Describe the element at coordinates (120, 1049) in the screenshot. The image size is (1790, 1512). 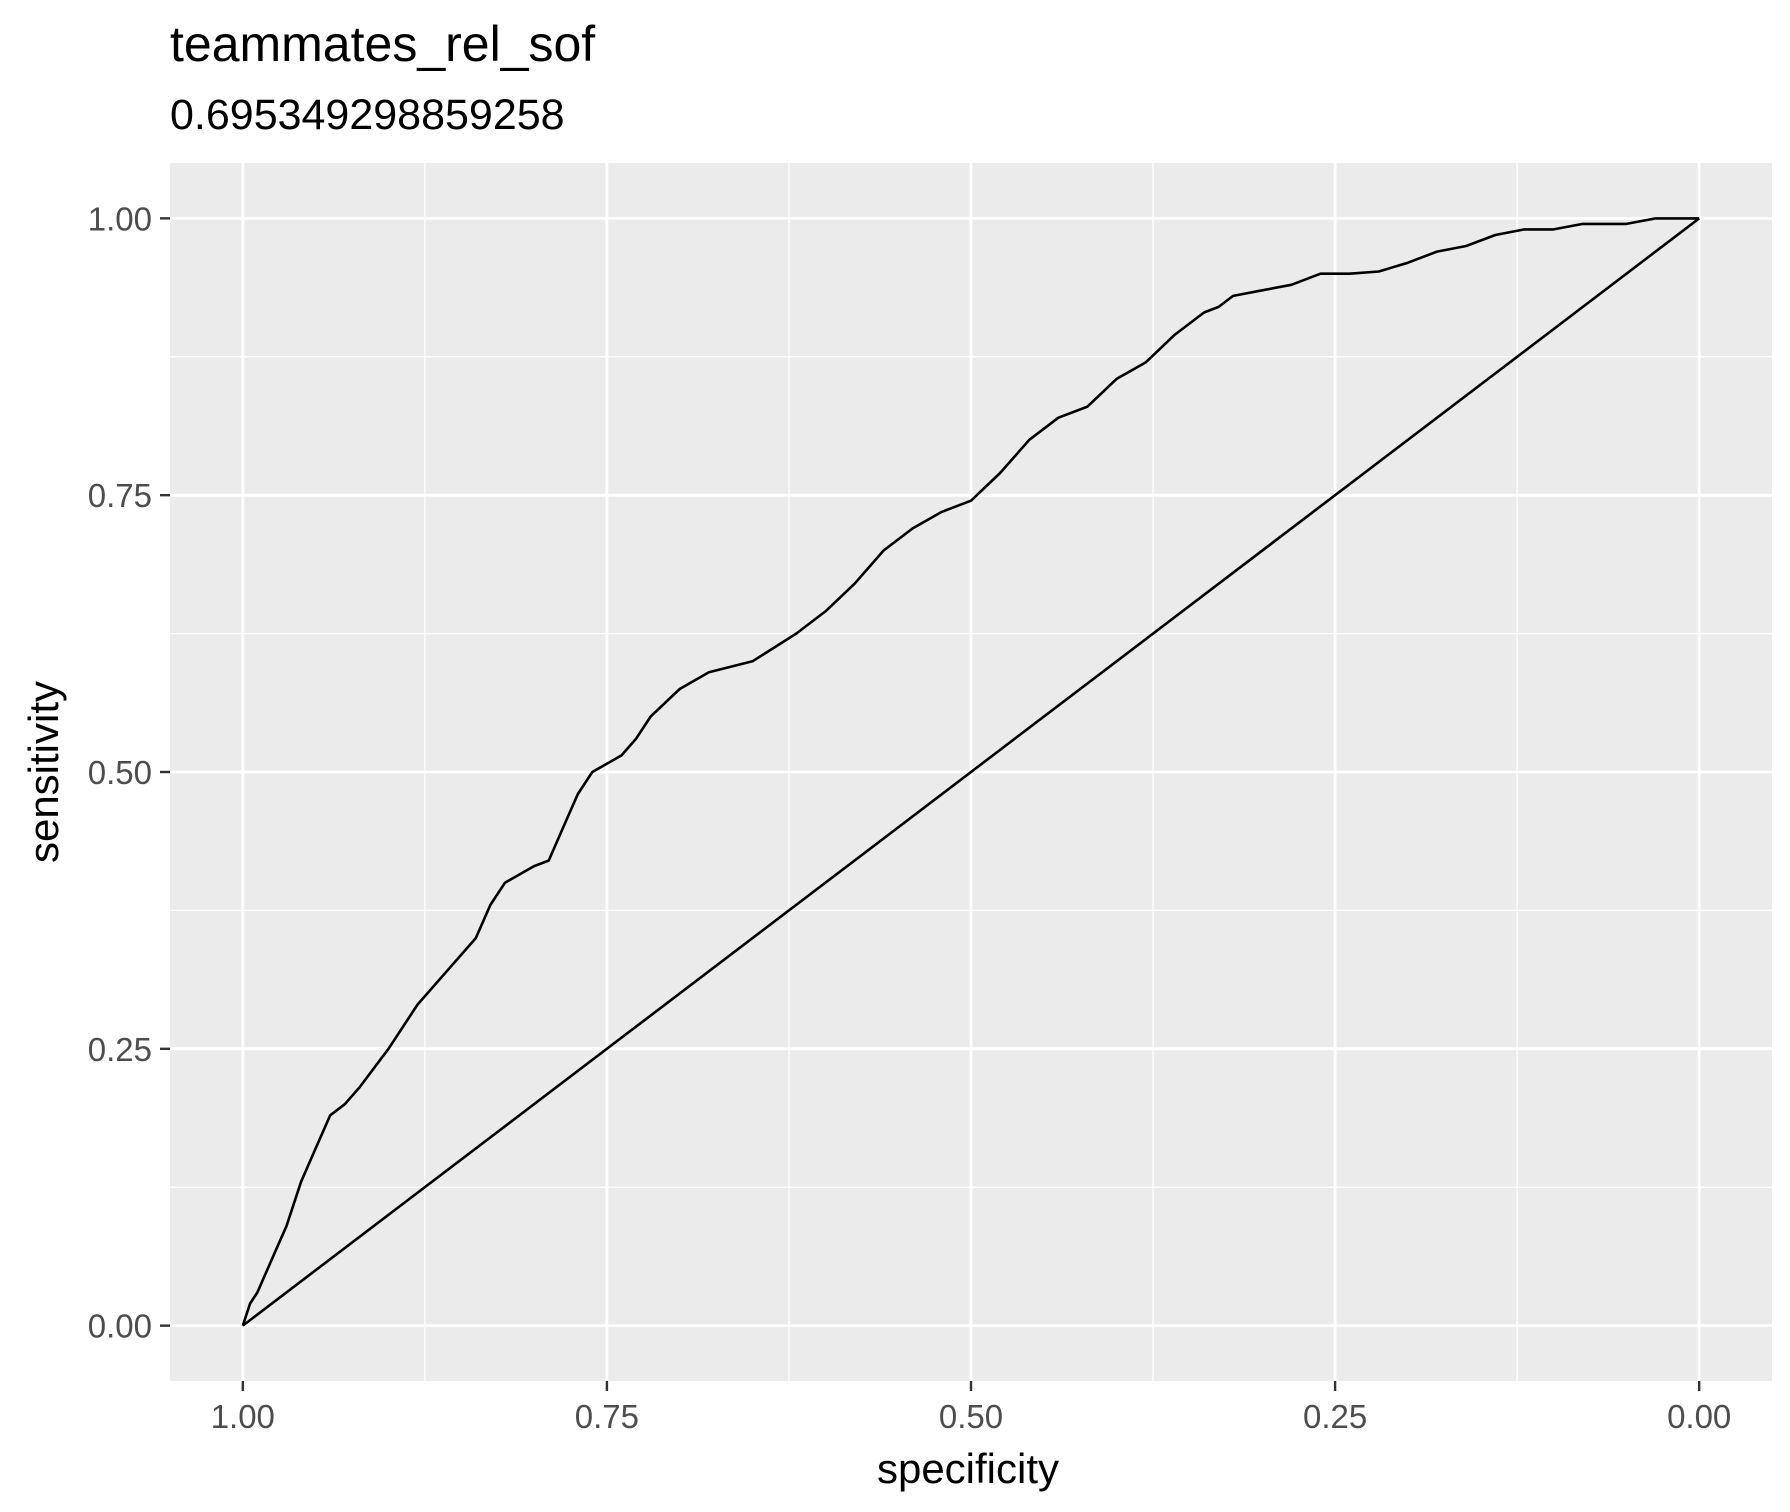
I see `y-tick-label: 0.25` at that location.